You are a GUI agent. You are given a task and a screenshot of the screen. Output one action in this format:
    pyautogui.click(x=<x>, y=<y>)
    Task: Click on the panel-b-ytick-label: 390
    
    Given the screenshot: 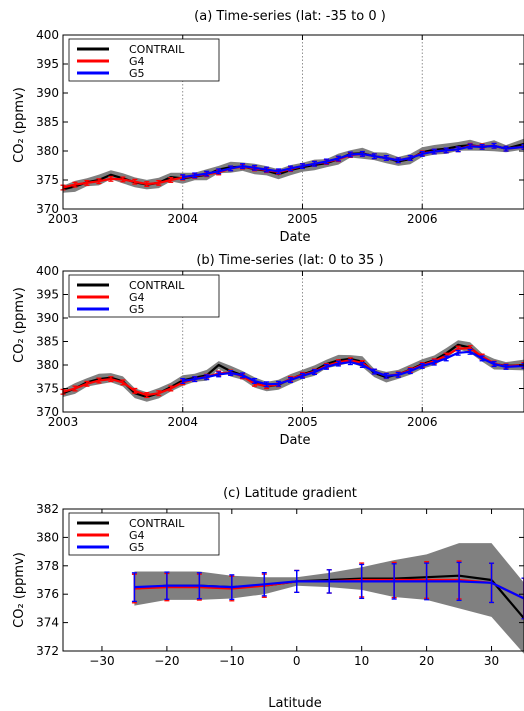 What is the action you would take?
    pyautogui.click(x=47, y=318)
    